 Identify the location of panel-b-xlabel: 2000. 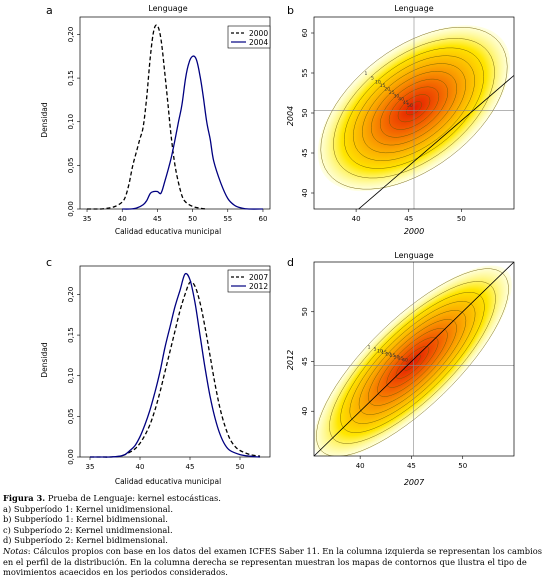
(414, 231).